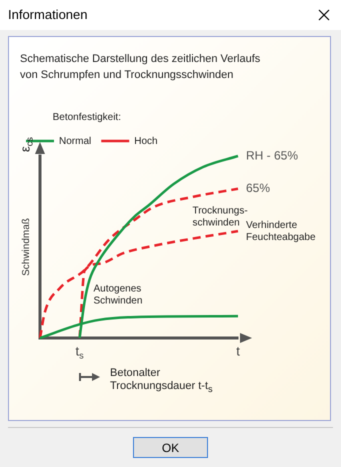 This screenshot has width=341, height=467. What do you see at coordinates (272, 155) in the screenshot?
I see `annotation: RH - 65%` at bounding box center [272, 155].